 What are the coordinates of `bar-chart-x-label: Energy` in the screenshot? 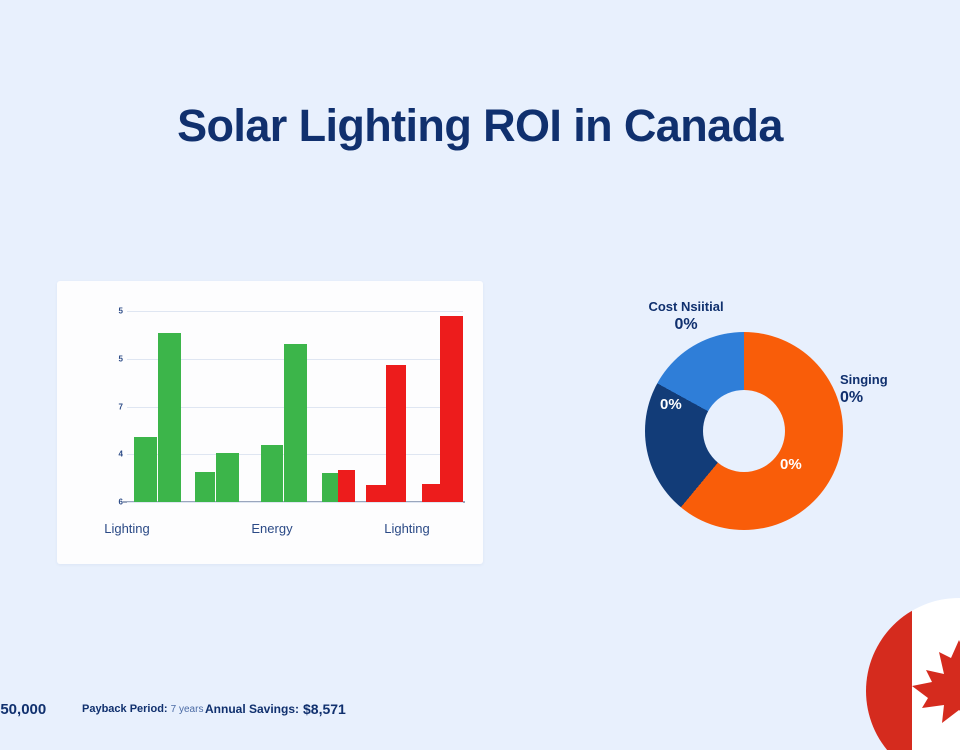 It's located at (272, 528).